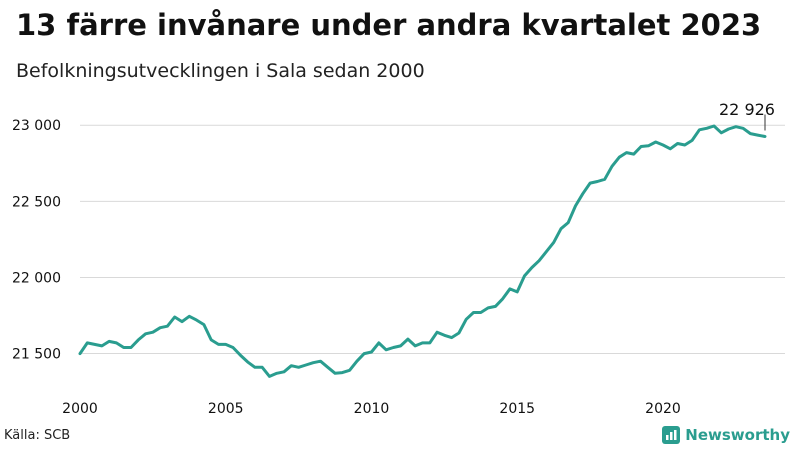 The width and height of the screenshot is (800, 450). What do you see at coordinates (747, 109) in the screenshot?
I see `annotation-label: 22 926` at bounding box center [747, 109].